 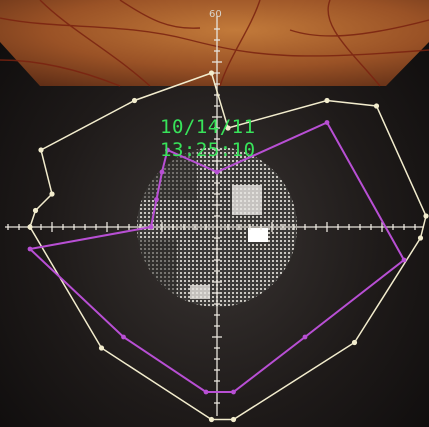 I want to click on axis-max-label: 60, so click(x=215, y=14).